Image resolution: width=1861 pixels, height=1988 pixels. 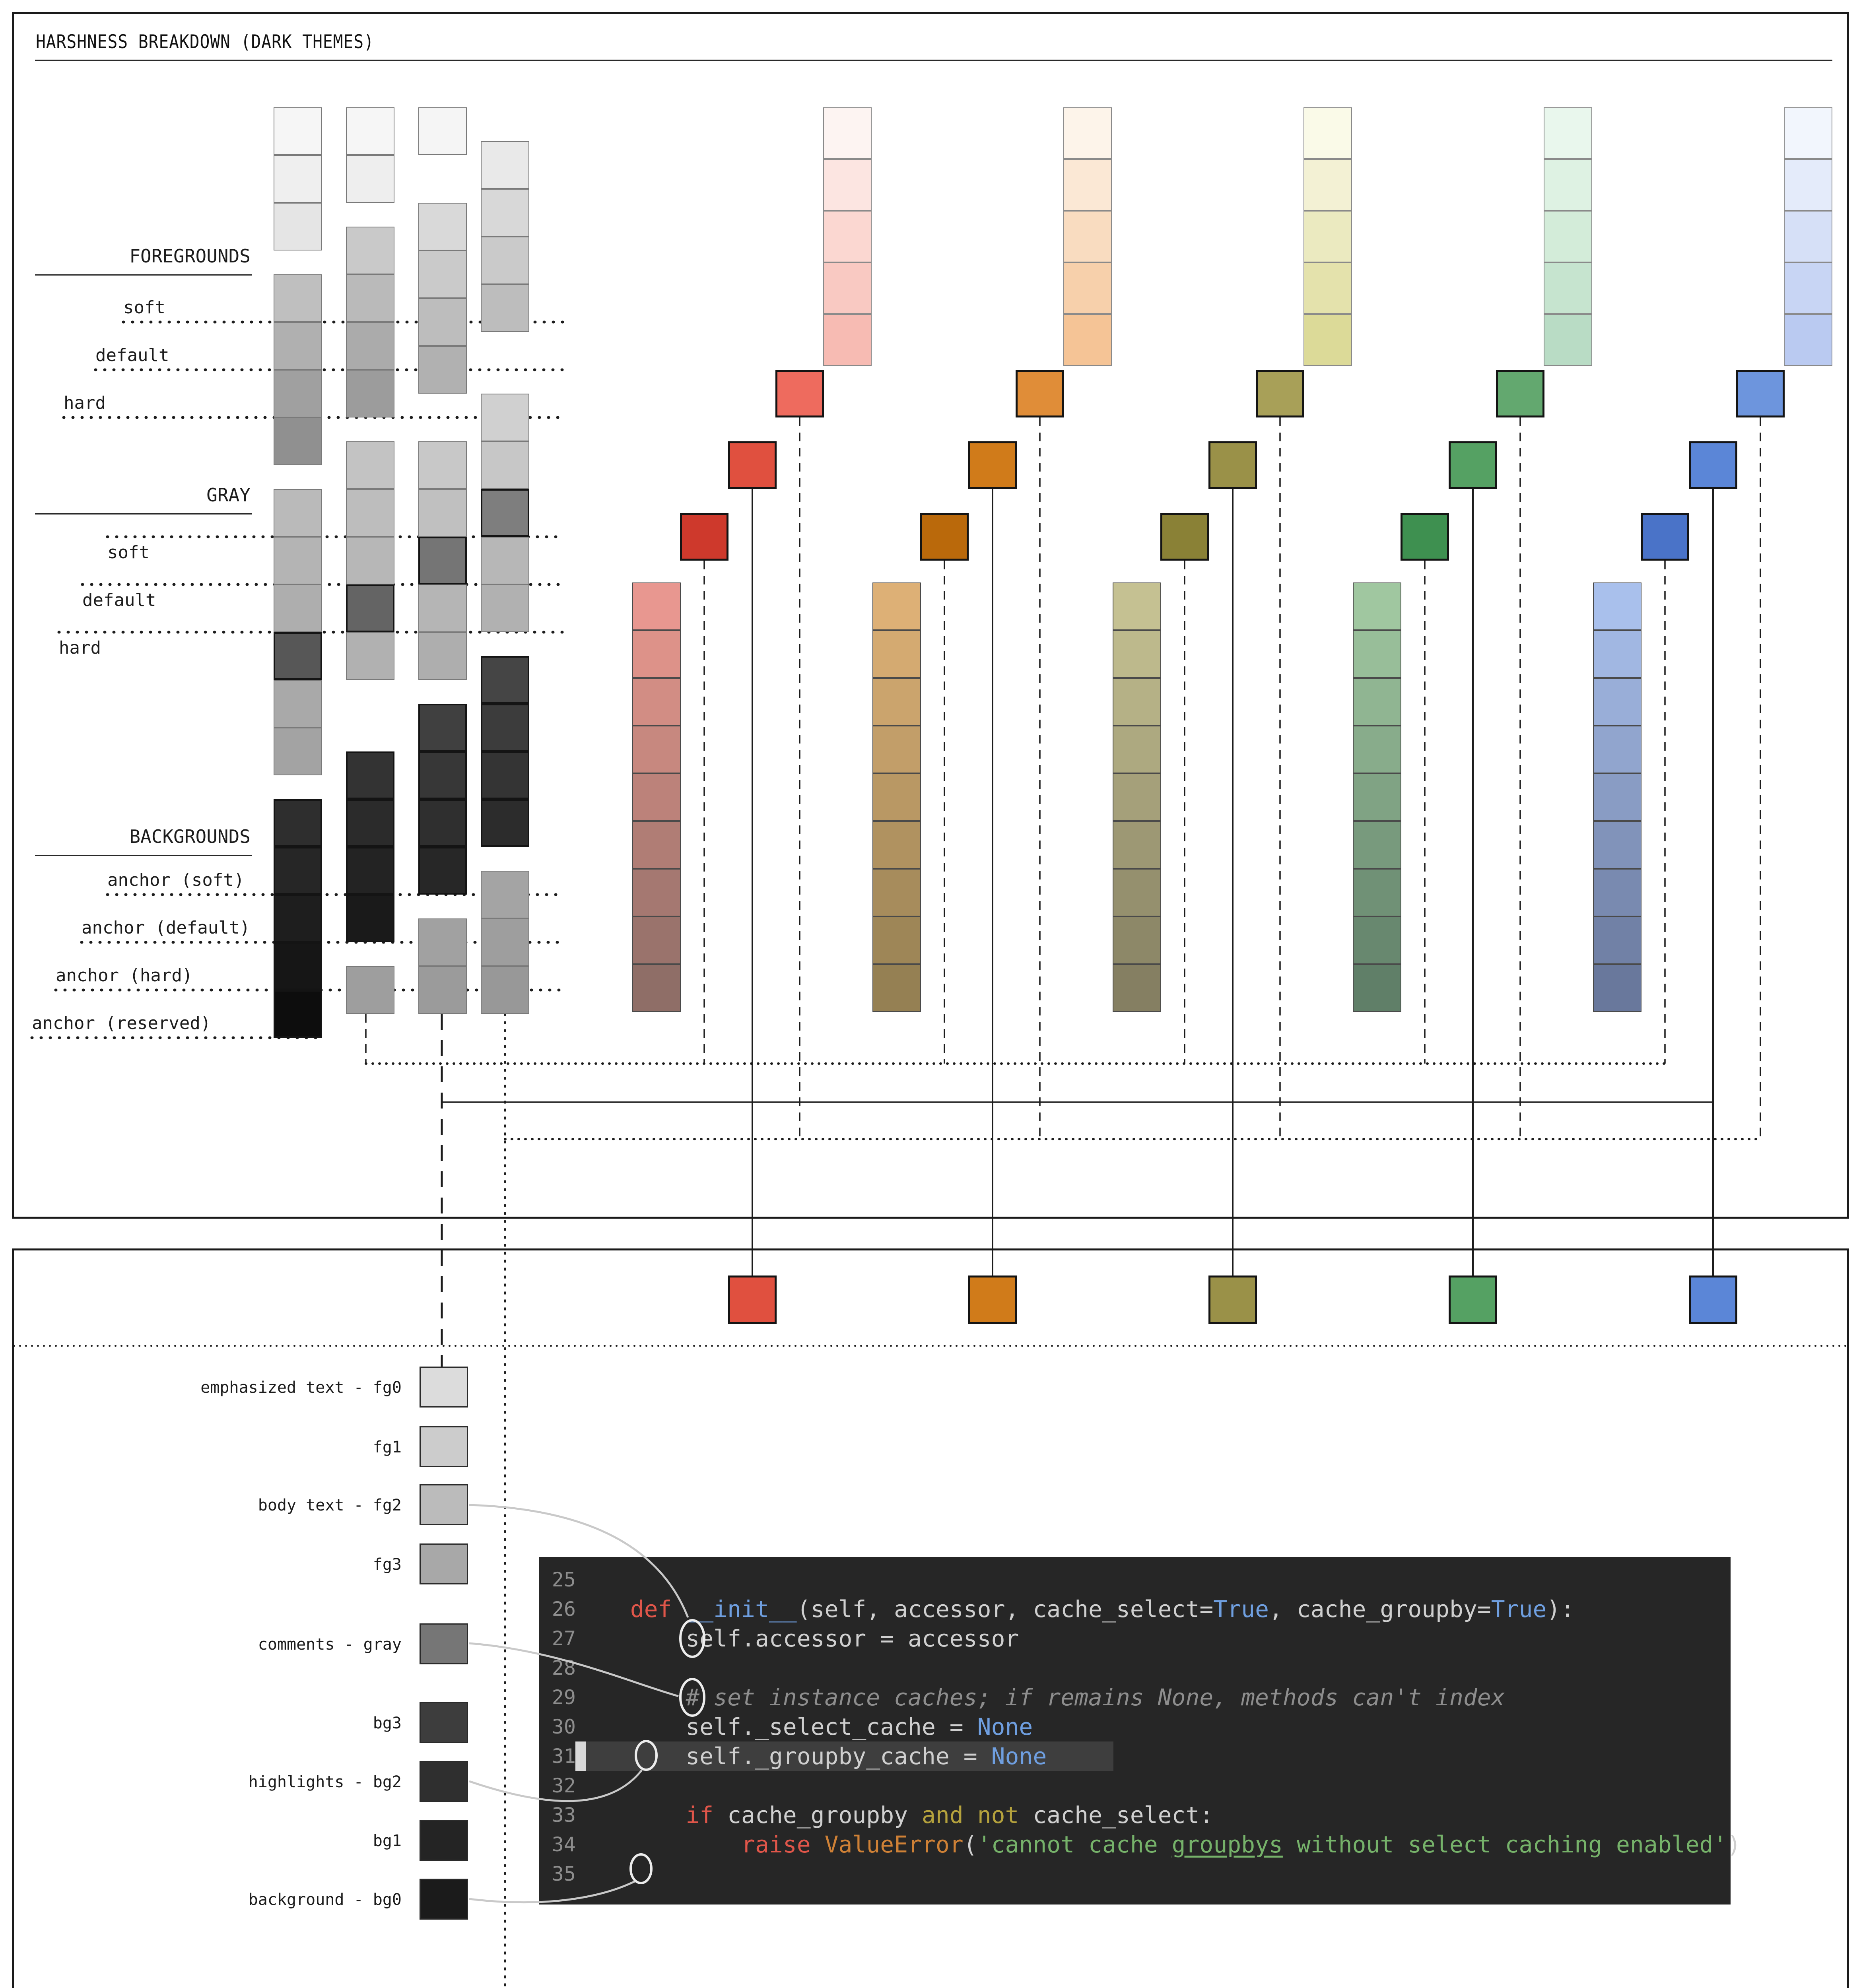 I want to click on callout-curve-bg2-highlights, so click(x=556, y=1785).